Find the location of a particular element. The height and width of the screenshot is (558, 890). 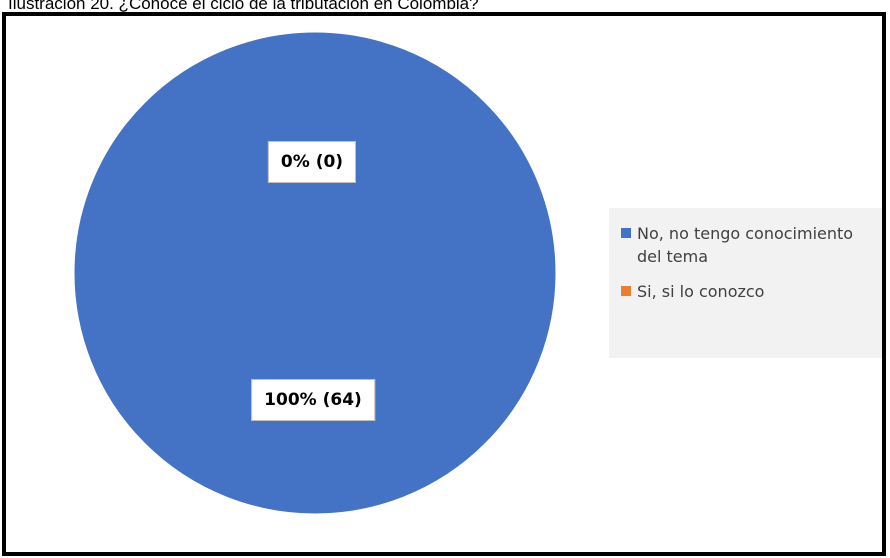

data-label-no: 100% (64) is located at coordinates (313, 400).